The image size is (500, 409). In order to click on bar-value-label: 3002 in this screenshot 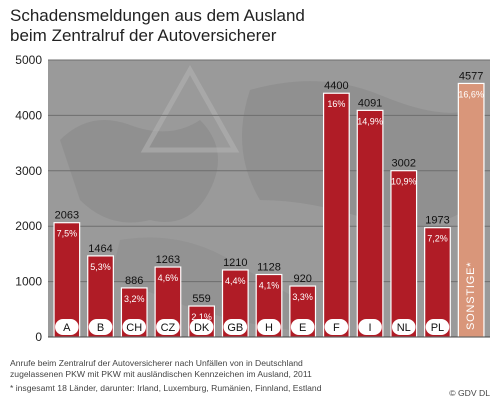, I will do `click(404, 164)`.